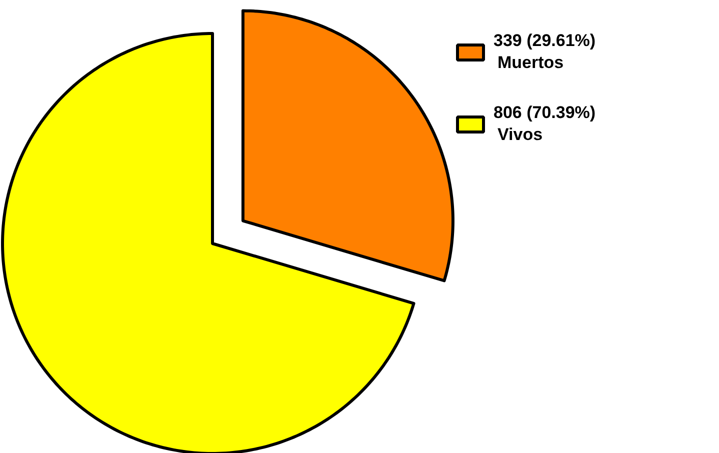 The image size is (719, 453). Describe the element at coordinates (545, 112) in the screenshot. I see `data-label: 806 (70.39%)` at that location.